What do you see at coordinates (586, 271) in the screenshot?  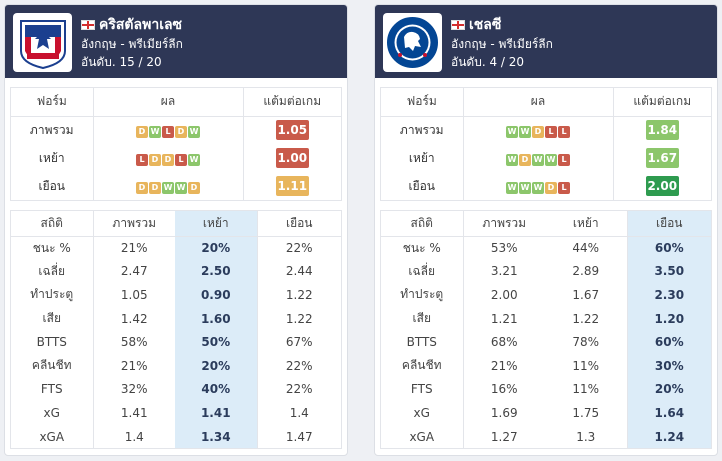 I see `stat-value: 2.89` at bounding box center [586, 271].